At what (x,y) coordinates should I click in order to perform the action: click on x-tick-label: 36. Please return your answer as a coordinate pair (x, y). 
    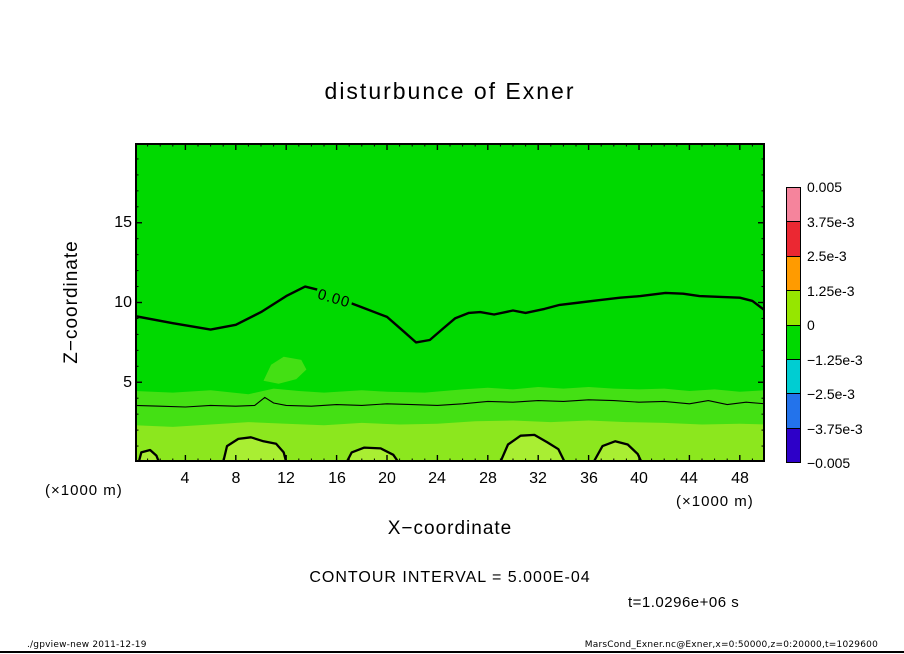
    Looking at the image, I should click on (589, 478).